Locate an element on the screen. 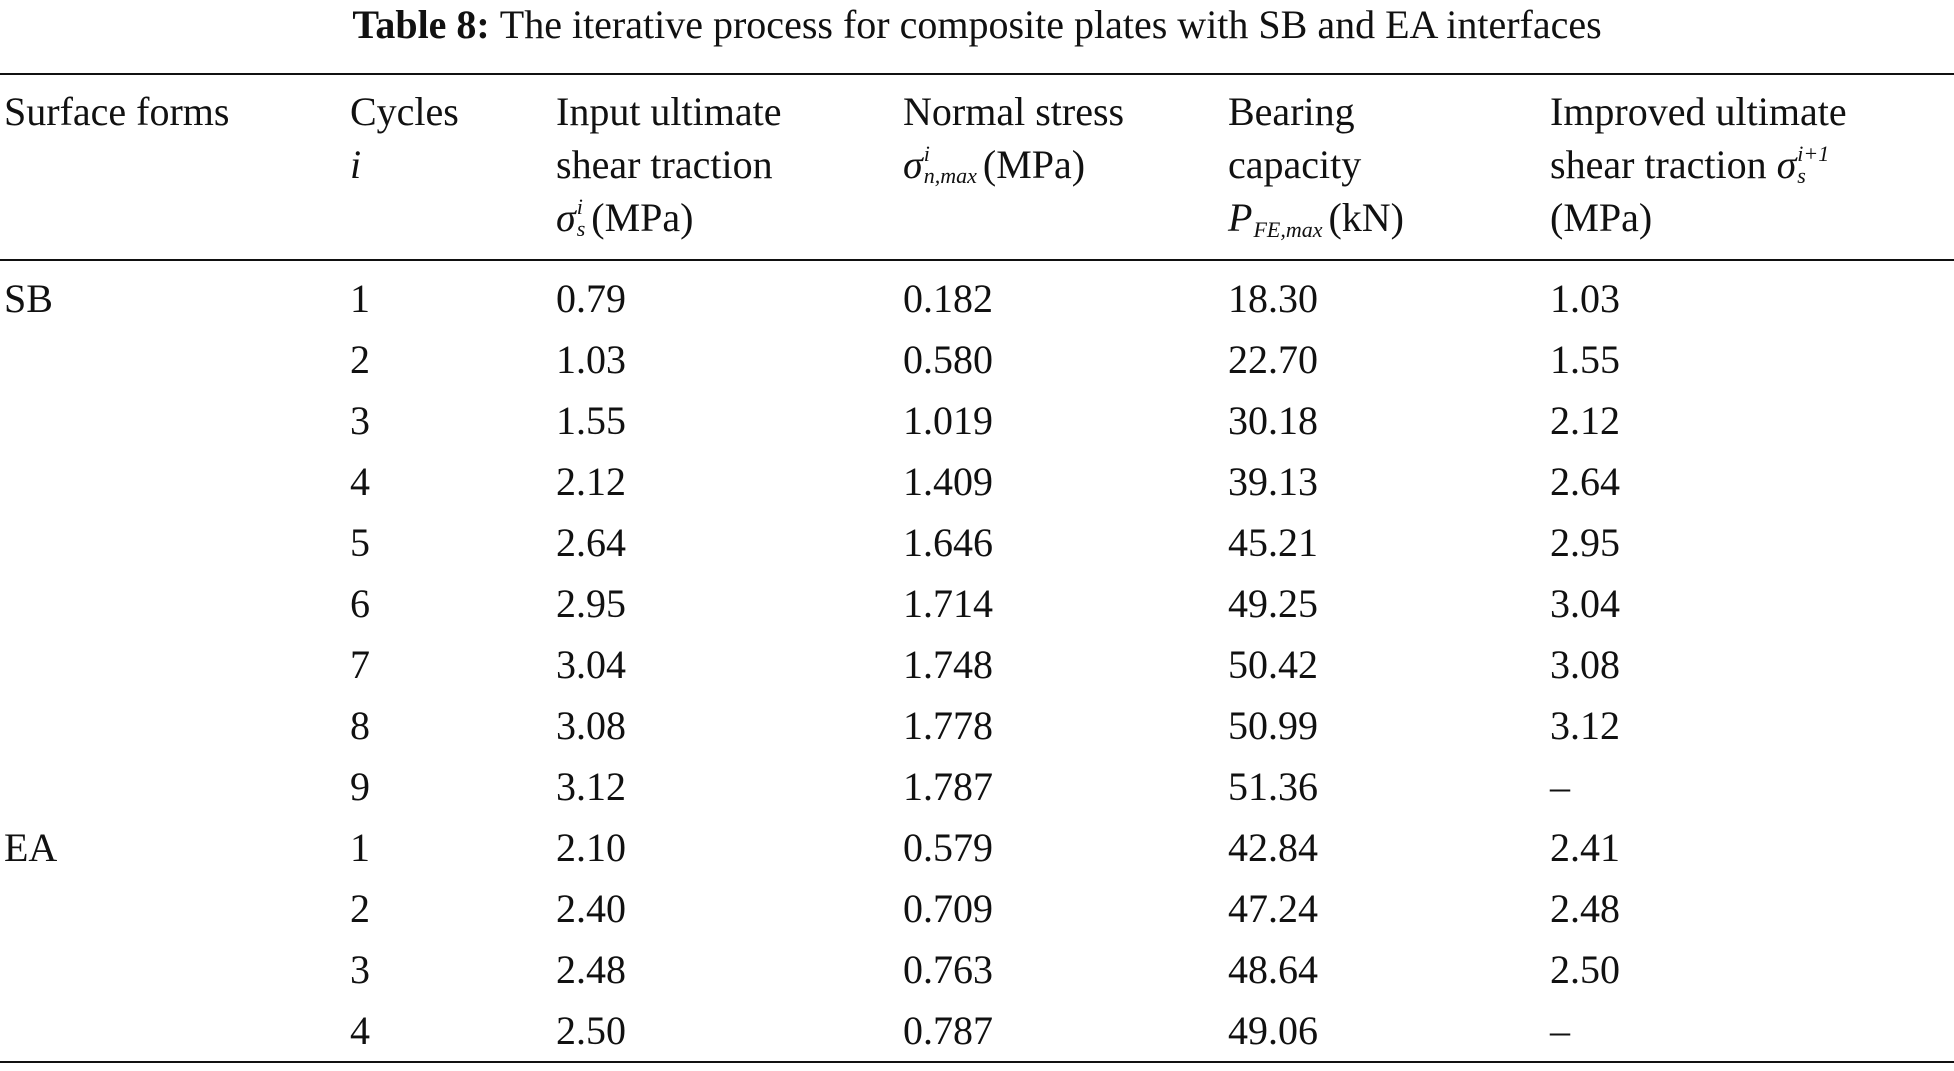  table-row: 2 1.03 0.580 22.70 1.55 is located at coordinates (977, 359).